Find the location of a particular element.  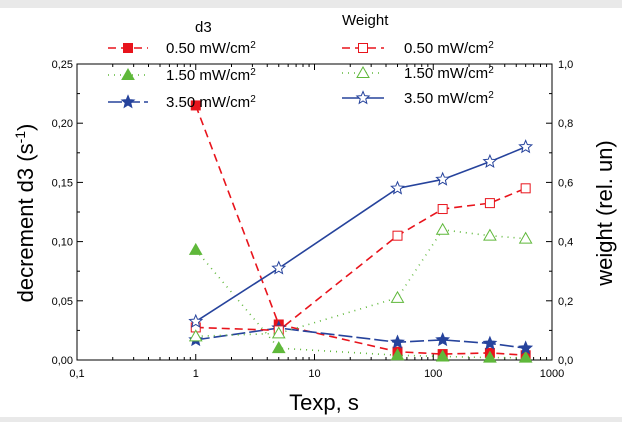

x-tick-label: 100 is located at coordinates (433, 374).